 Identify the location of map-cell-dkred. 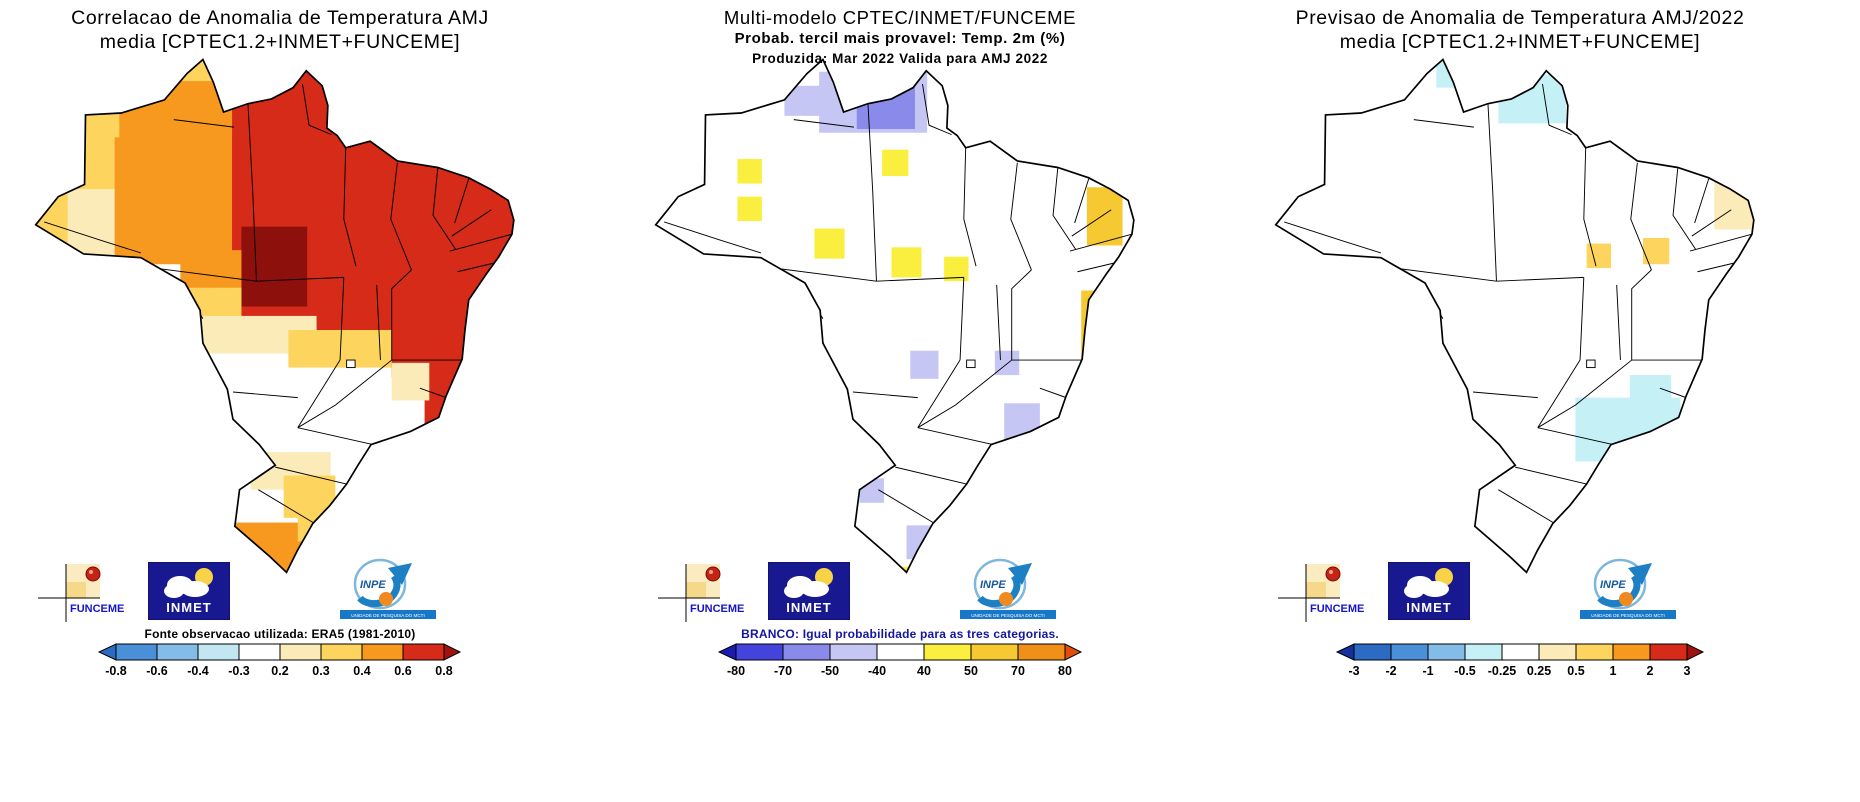
(274, 266).